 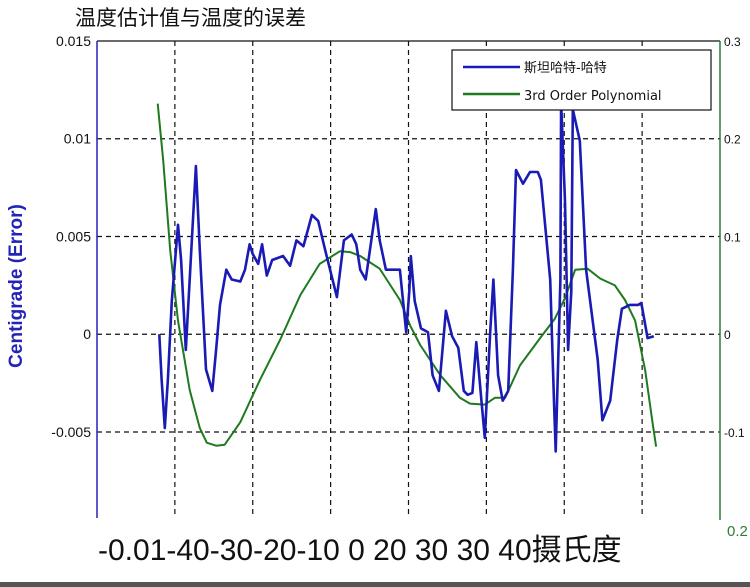 I want to click on y-tick-label: -0.005, so click(x=71, y=432).